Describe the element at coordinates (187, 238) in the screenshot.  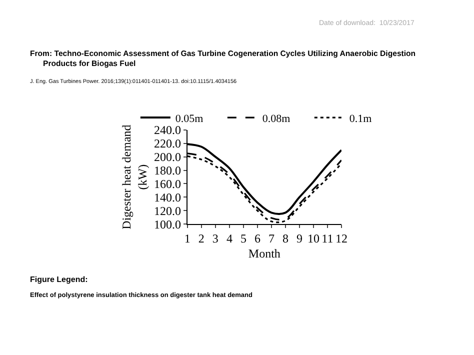
I see `x-tick-label: 1` at that location.